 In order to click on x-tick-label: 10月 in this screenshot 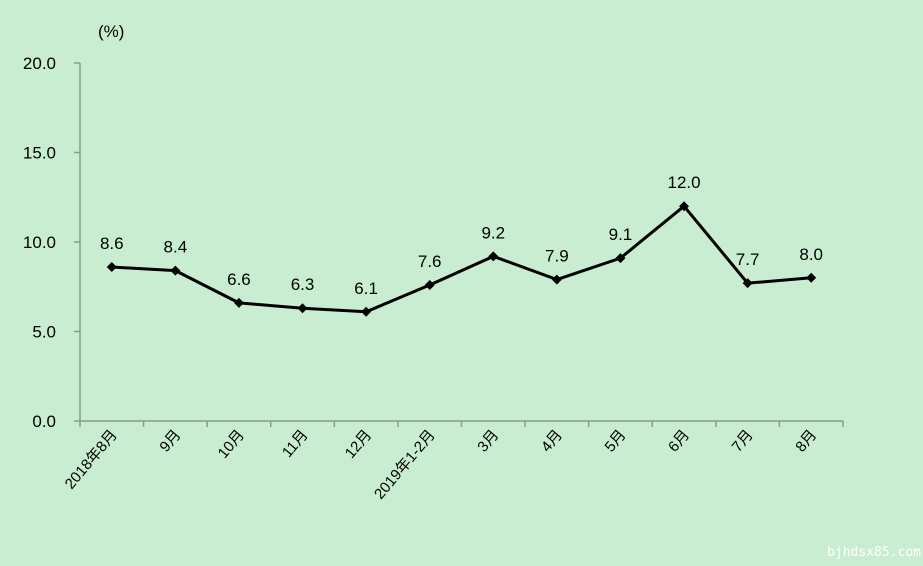, I will do `click(231, 444)`.